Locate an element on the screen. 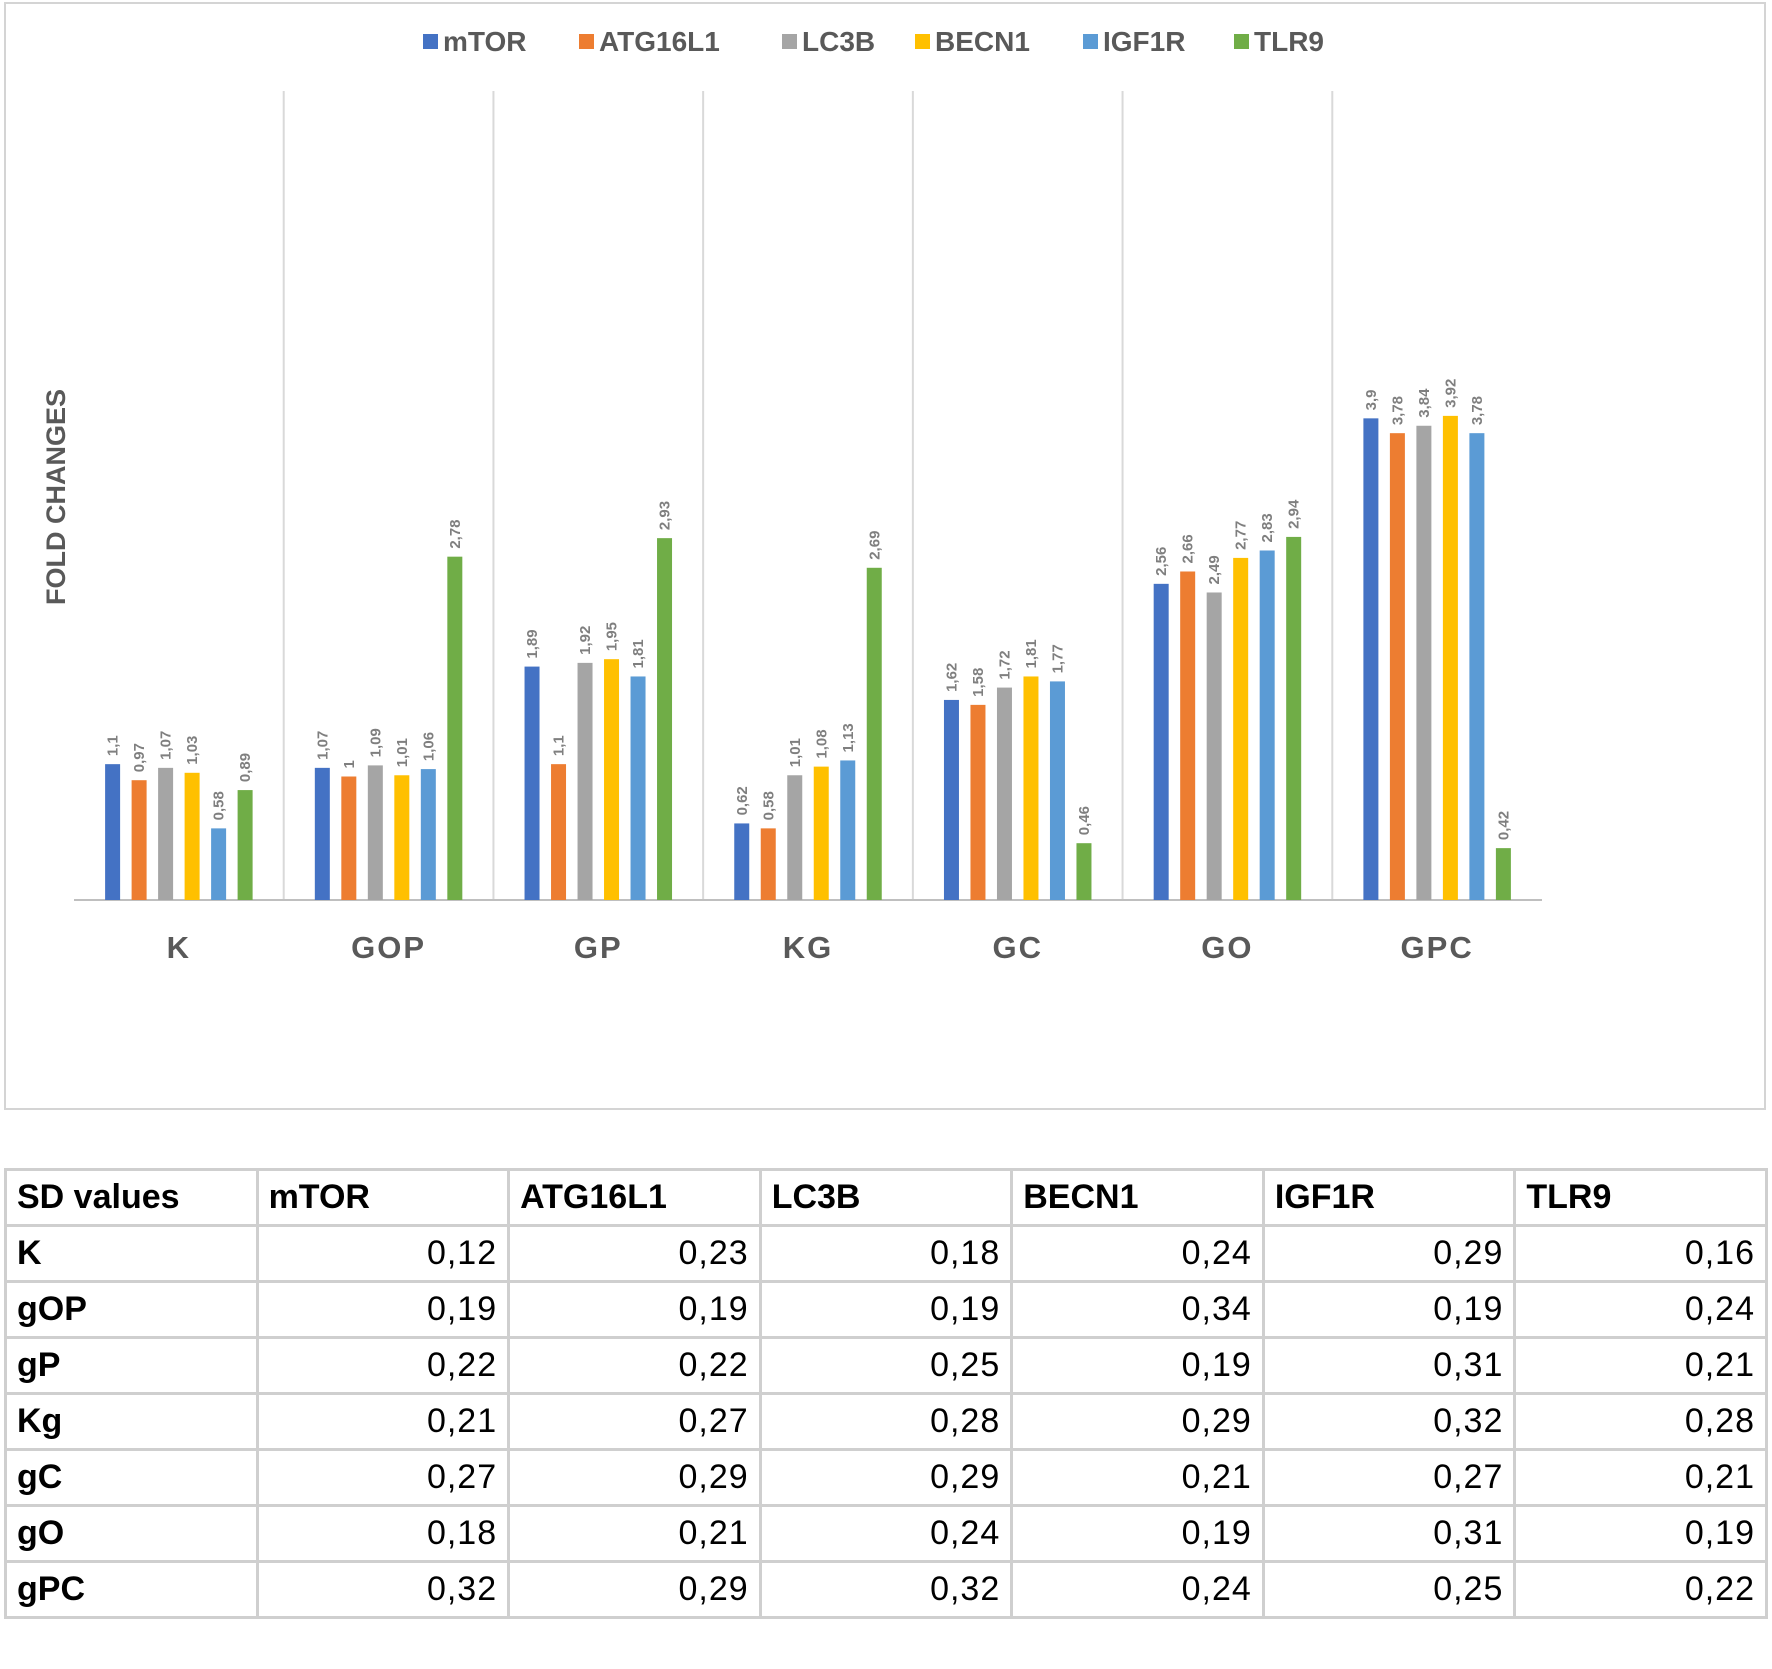  bar-go-igf1r is located at coordinates (1267, 725).